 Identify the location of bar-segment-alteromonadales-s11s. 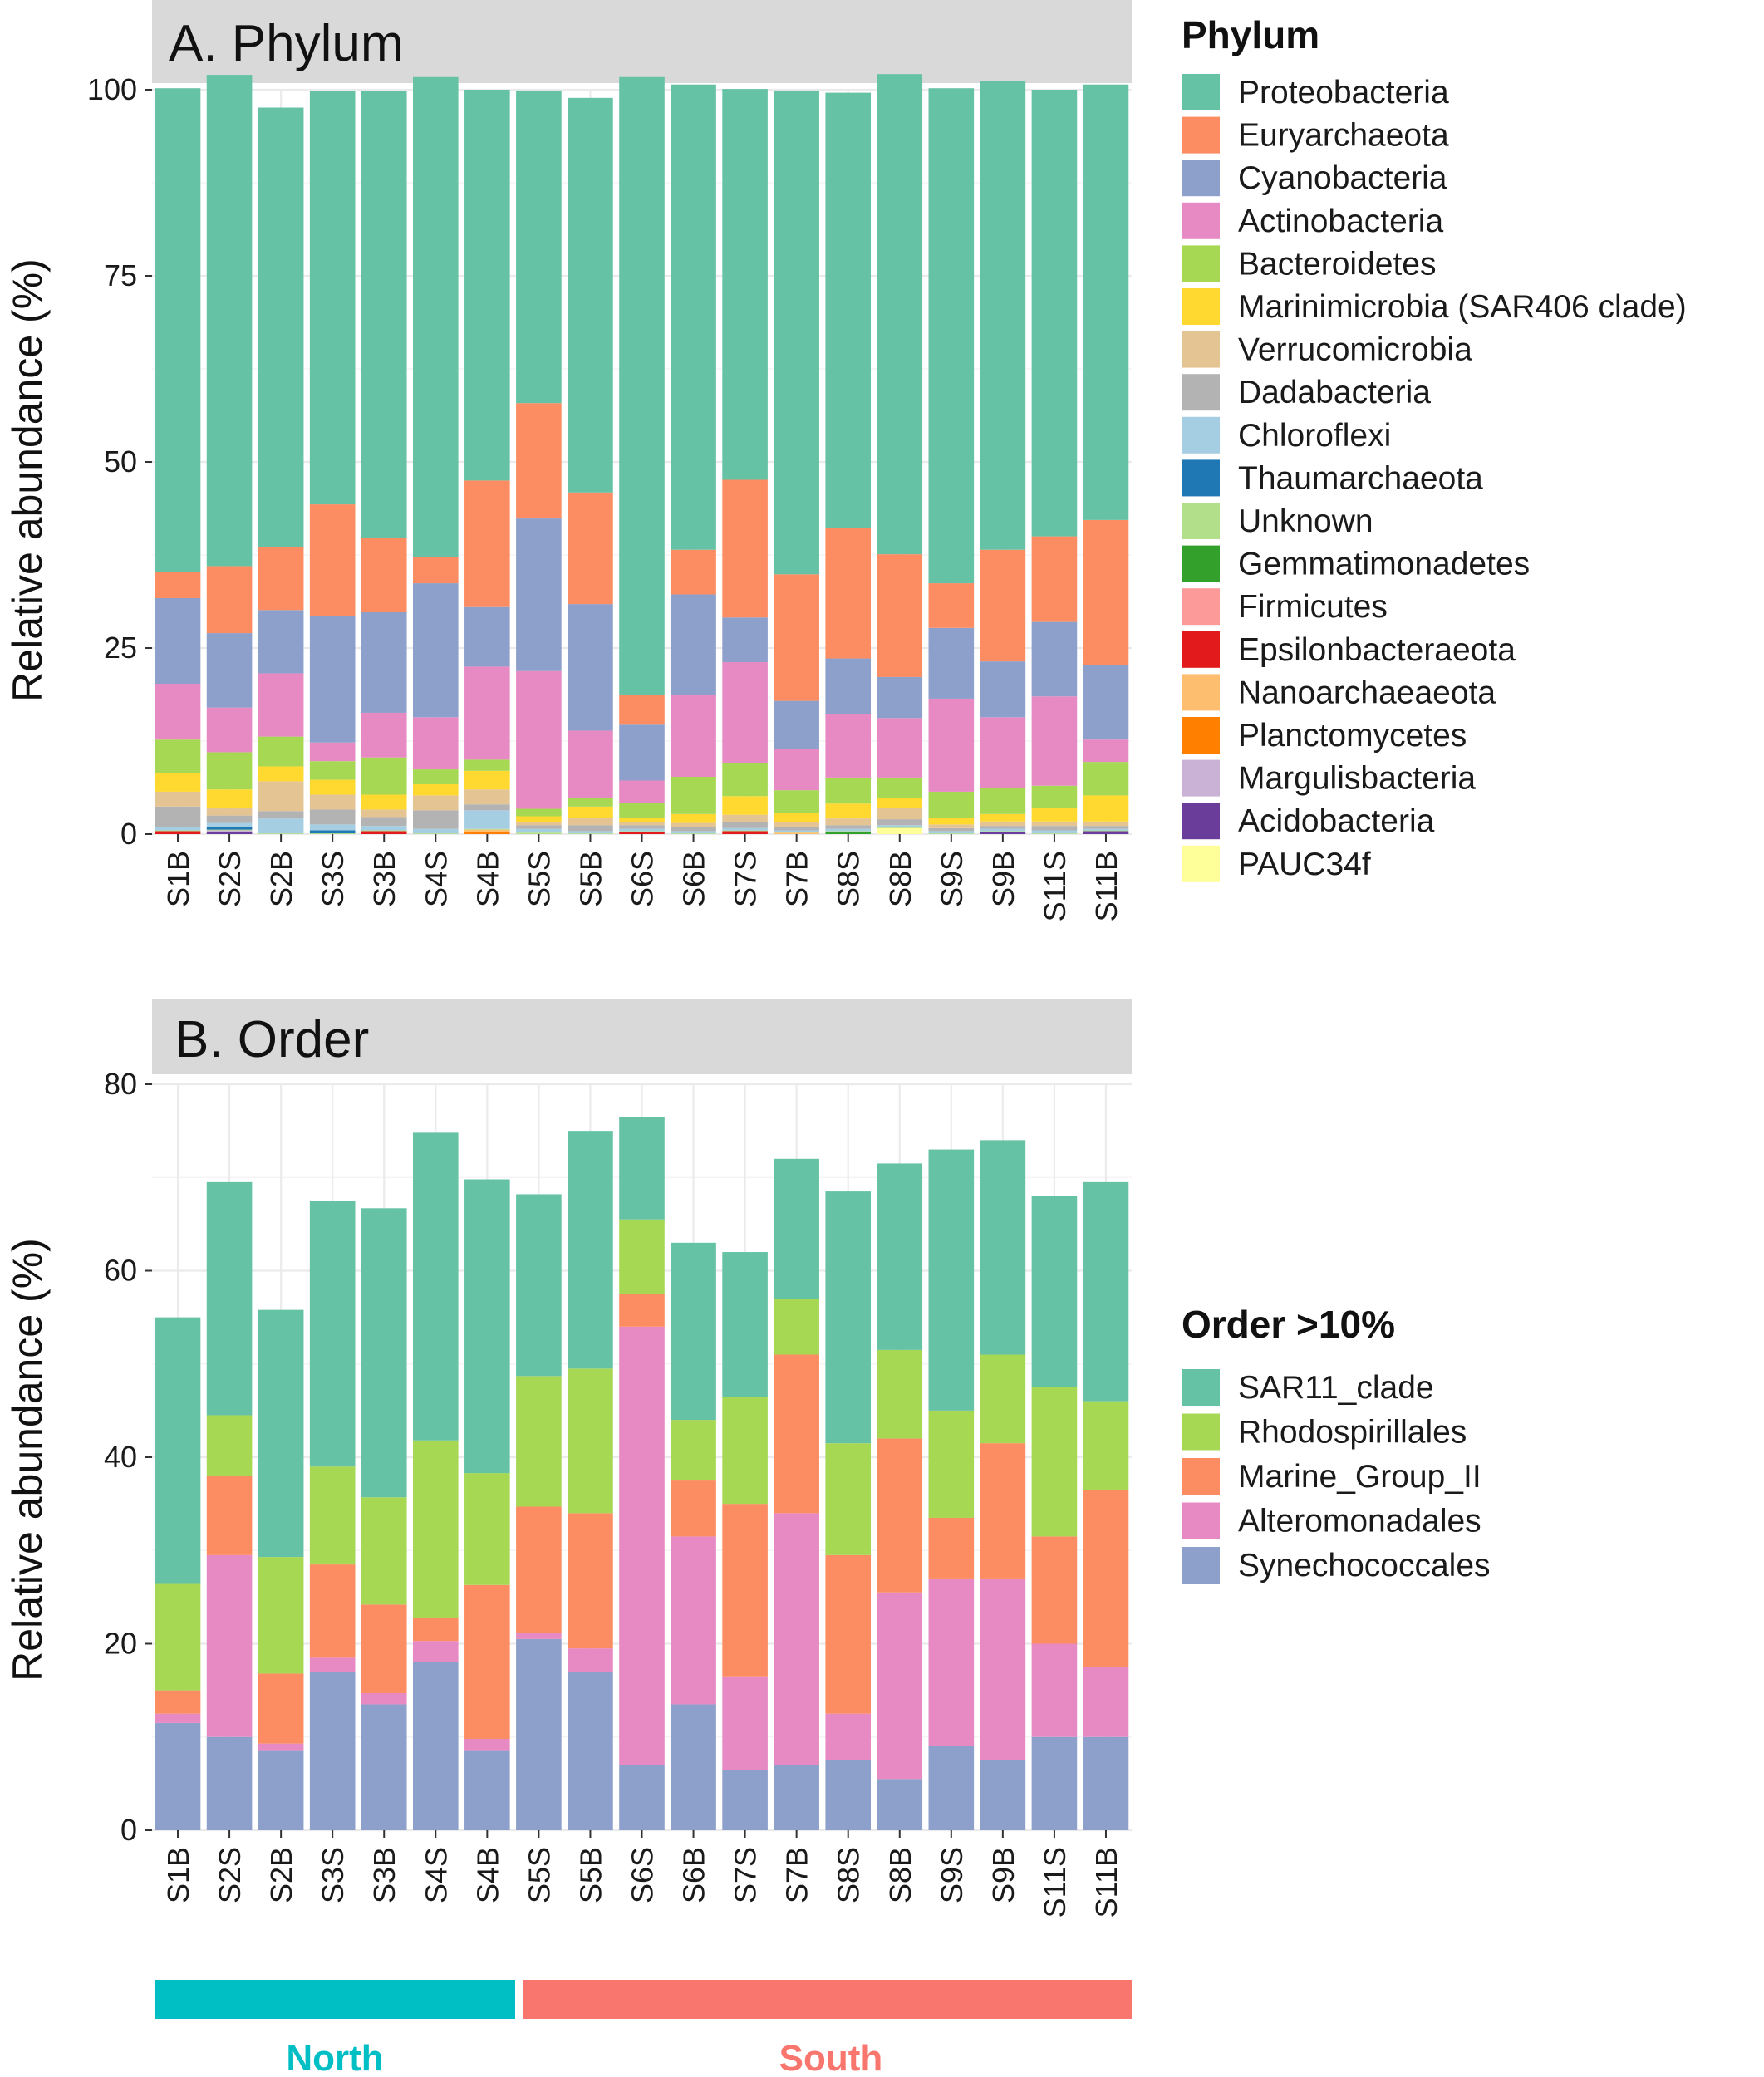
(1054, 1690).